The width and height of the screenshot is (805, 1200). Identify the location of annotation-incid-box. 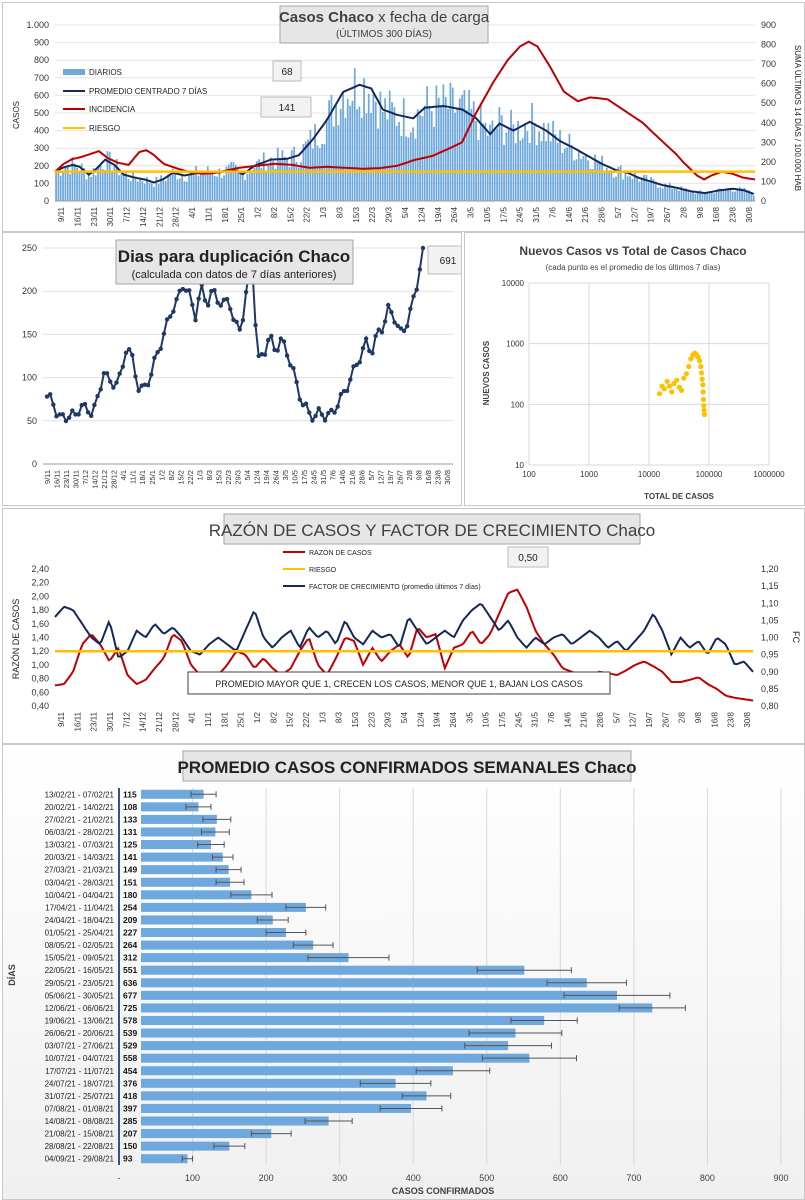
(286, 107).